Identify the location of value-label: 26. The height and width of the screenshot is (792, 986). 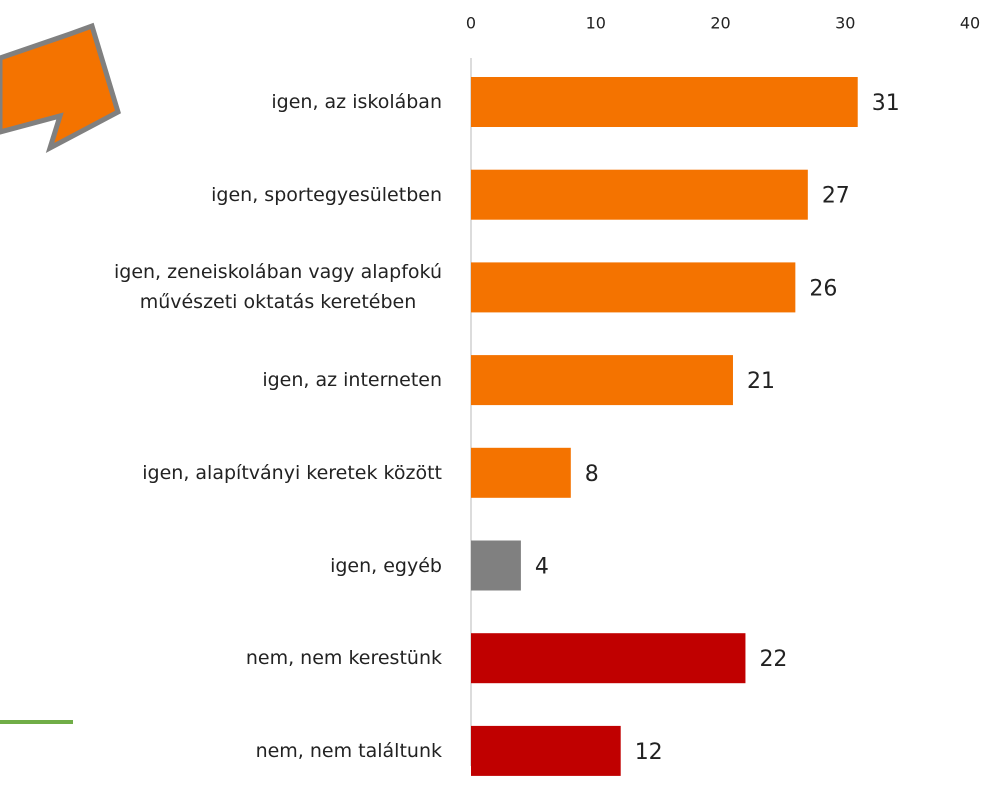
(823, 288).